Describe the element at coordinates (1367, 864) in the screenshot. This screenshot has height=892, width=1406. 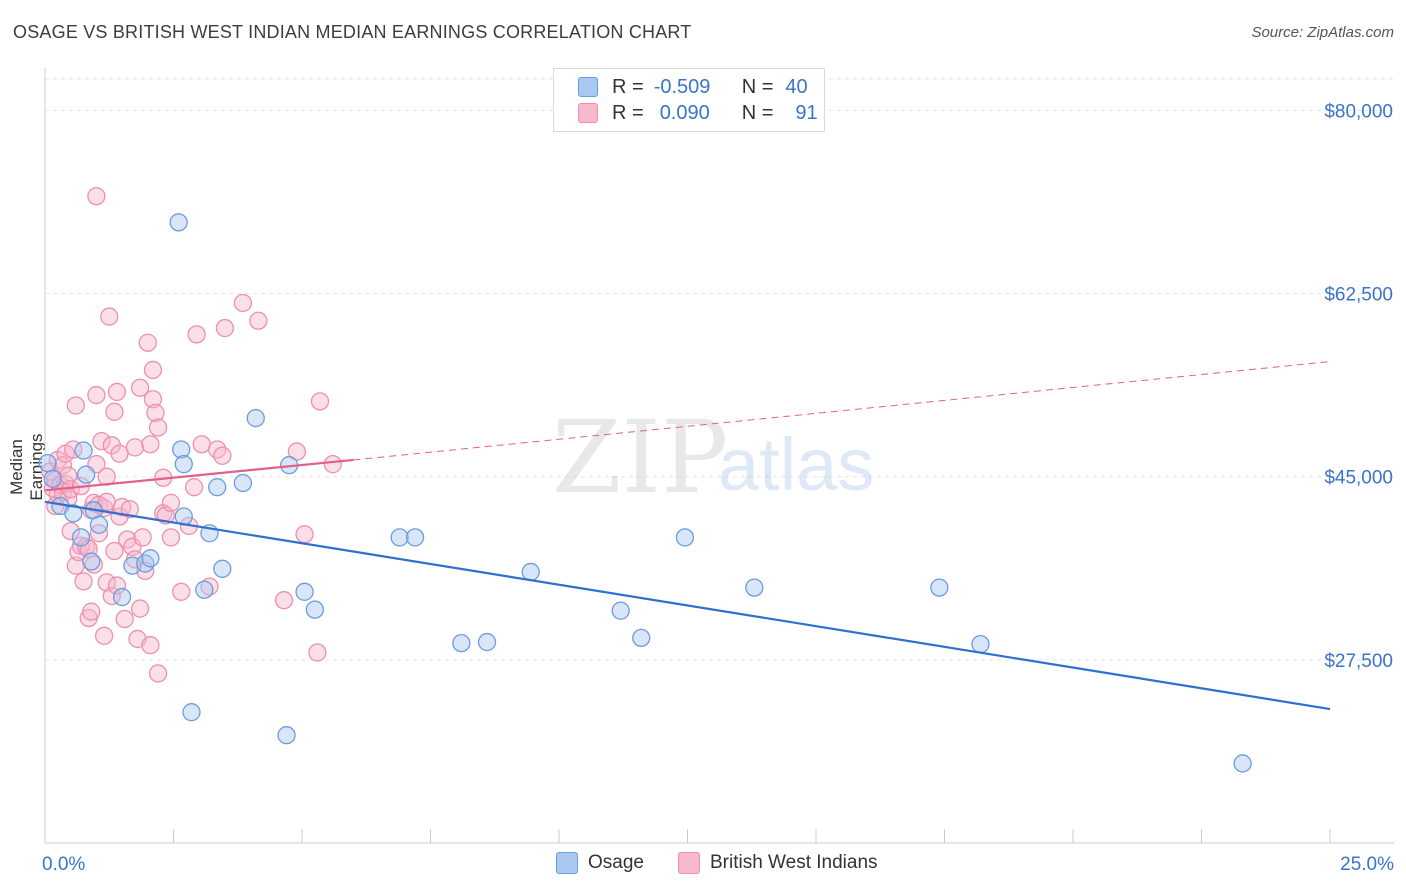
I see `x-tick-label-max: 25.0%` at that location.